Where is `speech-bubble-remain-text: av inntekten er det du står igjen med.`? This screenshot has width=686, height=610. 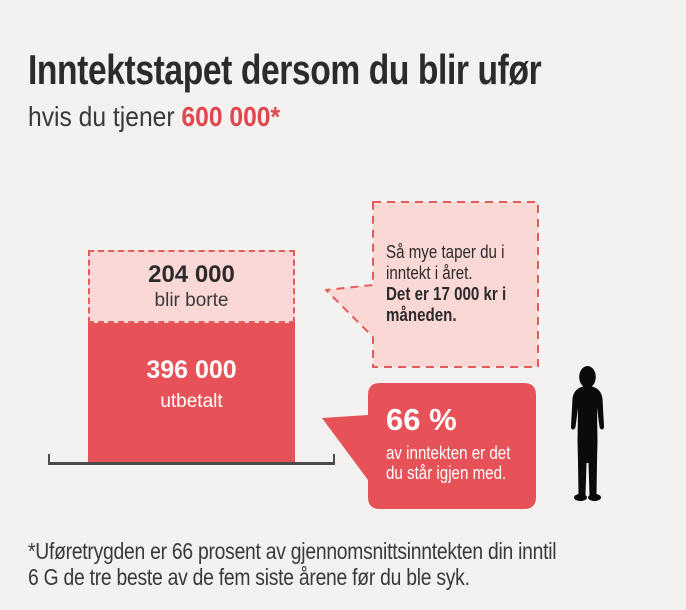
speech-bubble-remain-text: av inntekten er det du står igjen med. is located at coordinates (448, 463).